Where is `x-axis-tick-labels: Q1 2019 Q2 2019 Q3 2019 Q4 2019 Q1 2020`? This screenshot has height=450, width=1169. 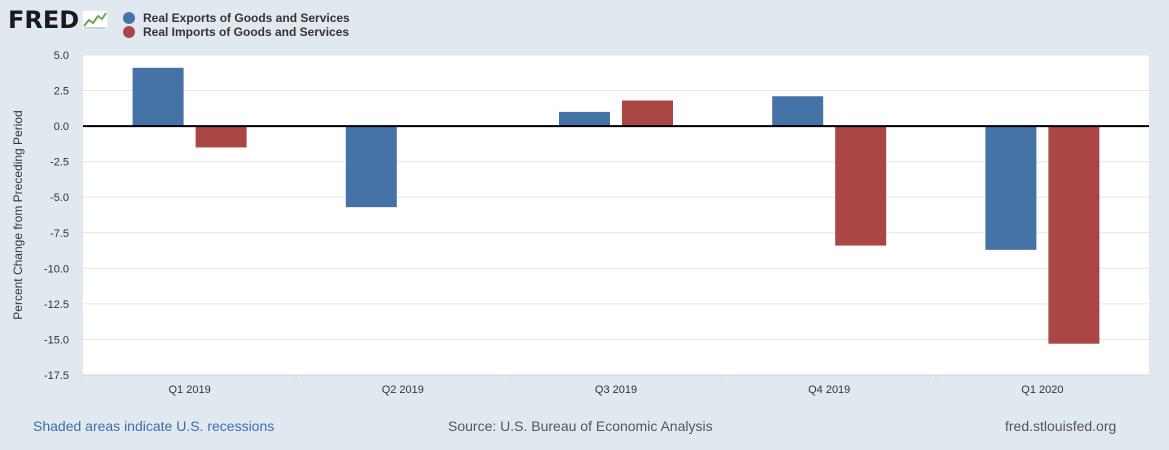
x-axis-tick-labels: Q1 2019 Q2 2019 Q3 2019 Q4 2019 Q1 2020 is located at coordinates (615, 385).